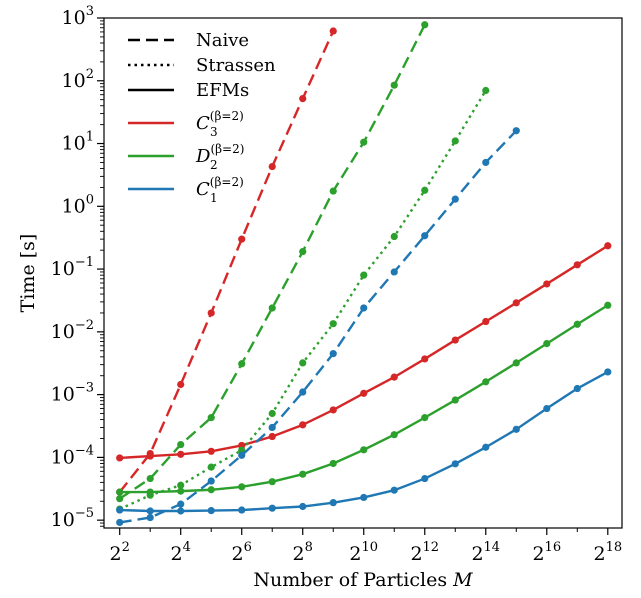 Image resolution: width=641 pixels, height=598 pixels. What do you see at coordinates (220, 124) in the screenshot?
I see `legend-label: C(β=2) 3` at bounding box center [220, 124].